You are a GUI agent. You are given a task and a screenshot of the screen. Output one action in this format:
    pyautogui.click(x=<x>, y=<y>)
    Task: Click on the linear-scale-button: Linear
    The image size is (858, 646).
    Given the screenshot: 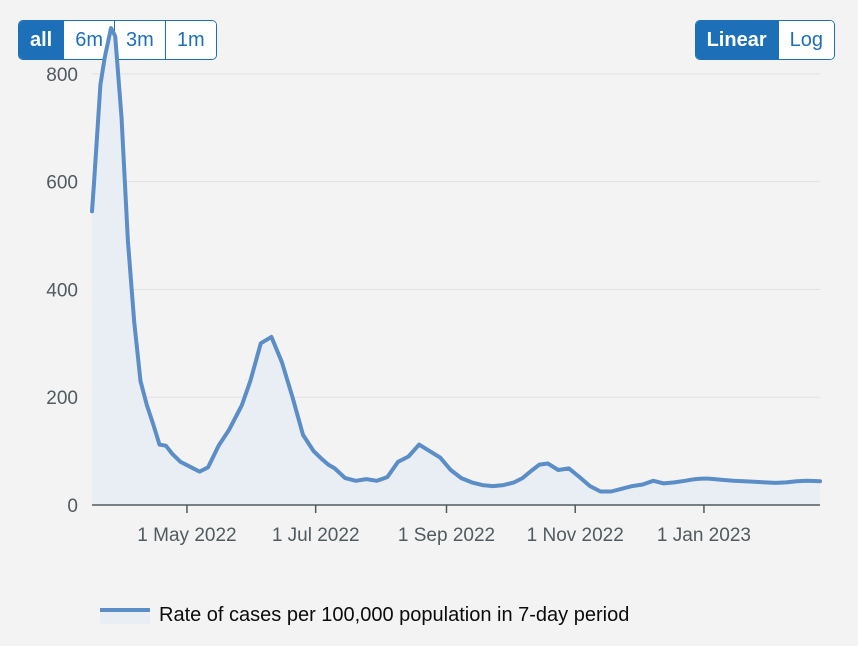 What is the action you would take?
    pyautogui.click(x=736, y=40)
    